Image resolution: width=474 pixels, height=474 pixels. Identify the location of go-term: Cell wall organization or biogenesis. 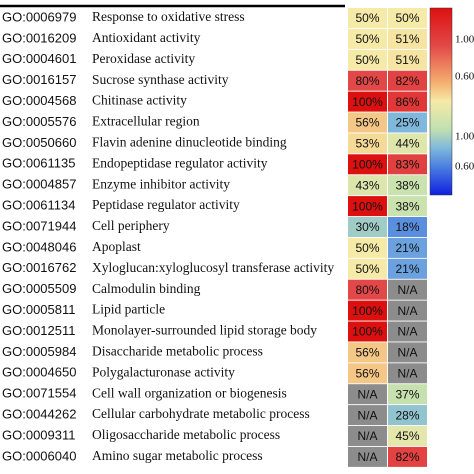
(189, 392).